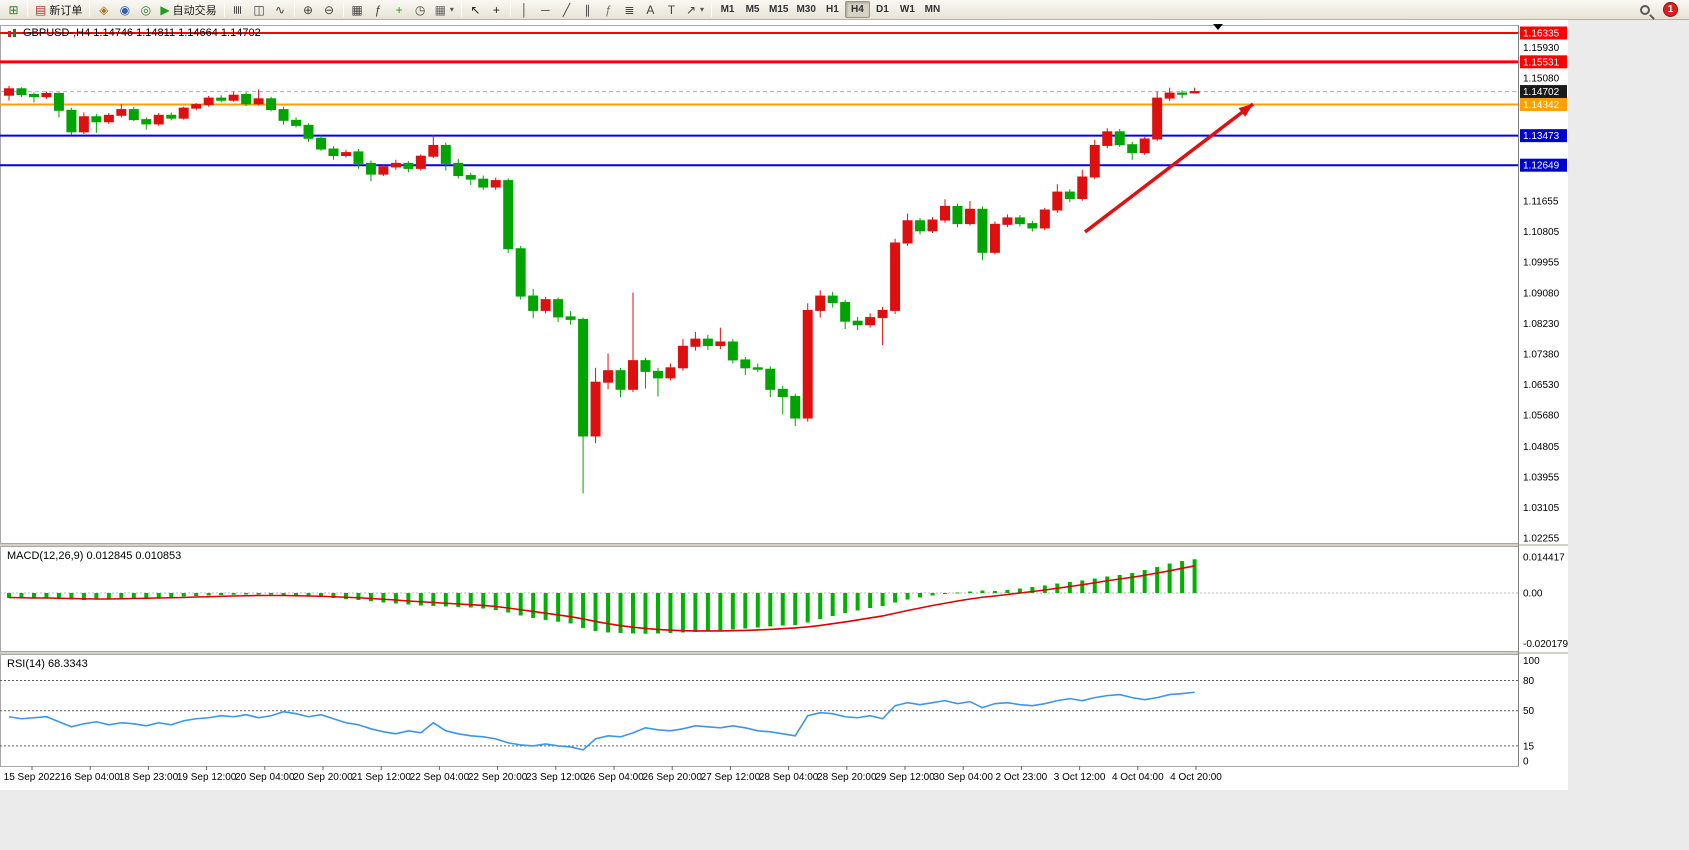 This screenshot has height=850, width=1689. I want to click on notification-badge: 1, so click(1670, 9).